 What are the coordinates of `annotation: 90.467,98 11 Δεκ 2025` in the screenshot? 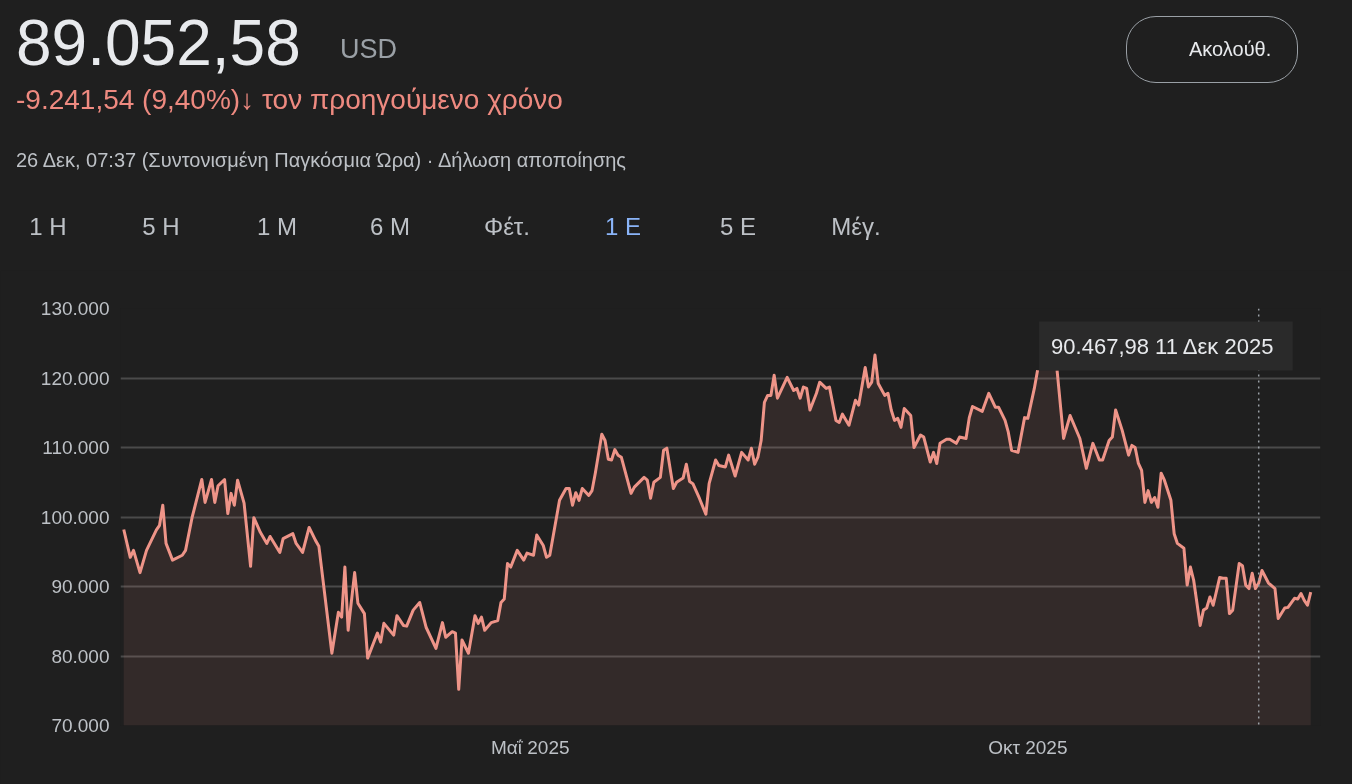 It's located at (1162, 346).